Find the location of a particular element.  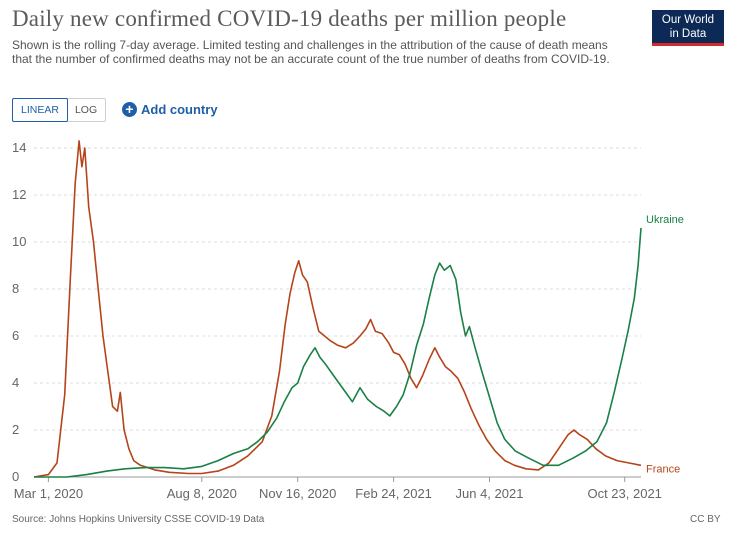

scale-toggle: LINEAR LOG is located at coordinates (59, 110).